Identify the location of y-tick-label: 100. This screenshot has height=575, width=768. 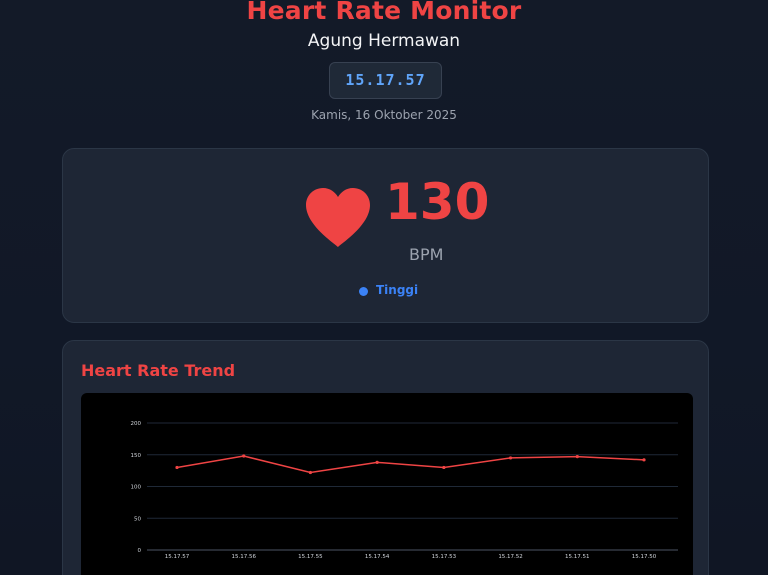
(136, 488).